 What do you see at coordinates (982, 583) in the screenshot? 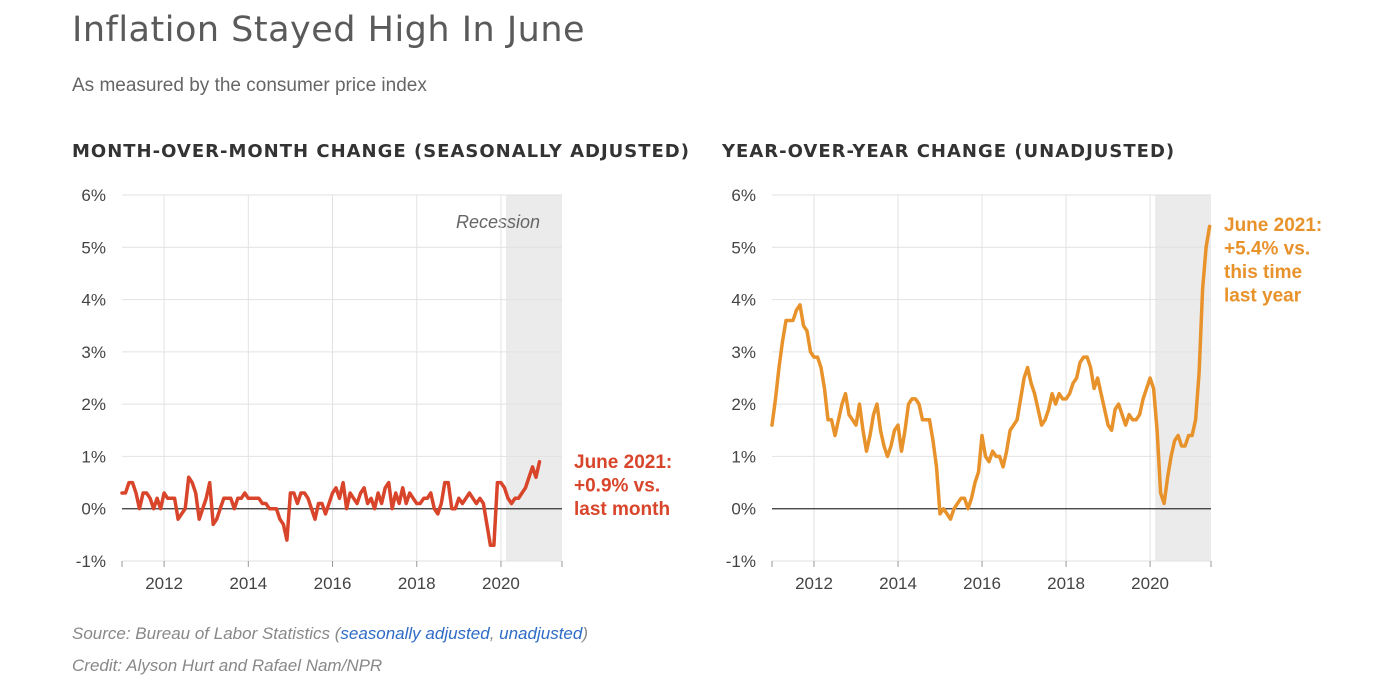
I see `yoy-x-tick-label: 2016` at bounding box center [982, 583].